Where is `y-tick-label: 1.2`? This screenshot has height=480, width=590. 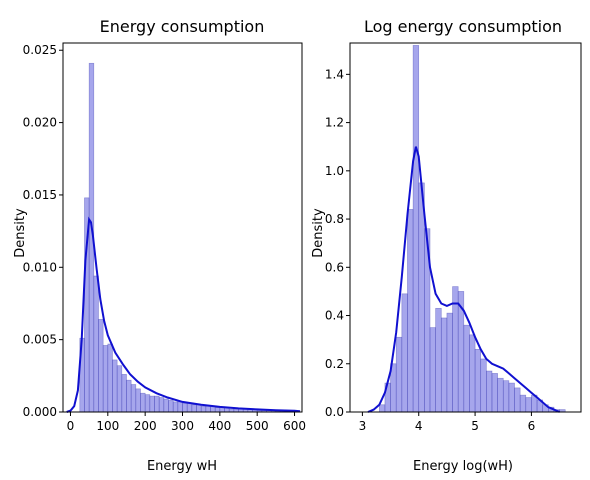 y-tick-label: 1.2 is located at coordinates (334, 123).